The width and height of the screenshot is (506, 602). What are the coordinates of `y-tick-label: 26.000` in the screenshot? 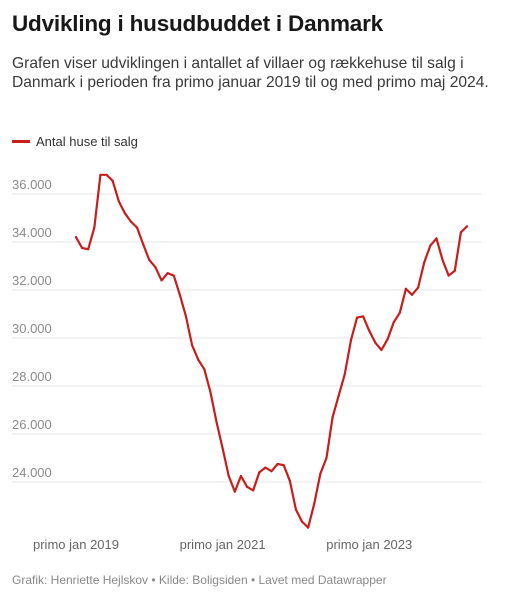 It's located at (32, 424).